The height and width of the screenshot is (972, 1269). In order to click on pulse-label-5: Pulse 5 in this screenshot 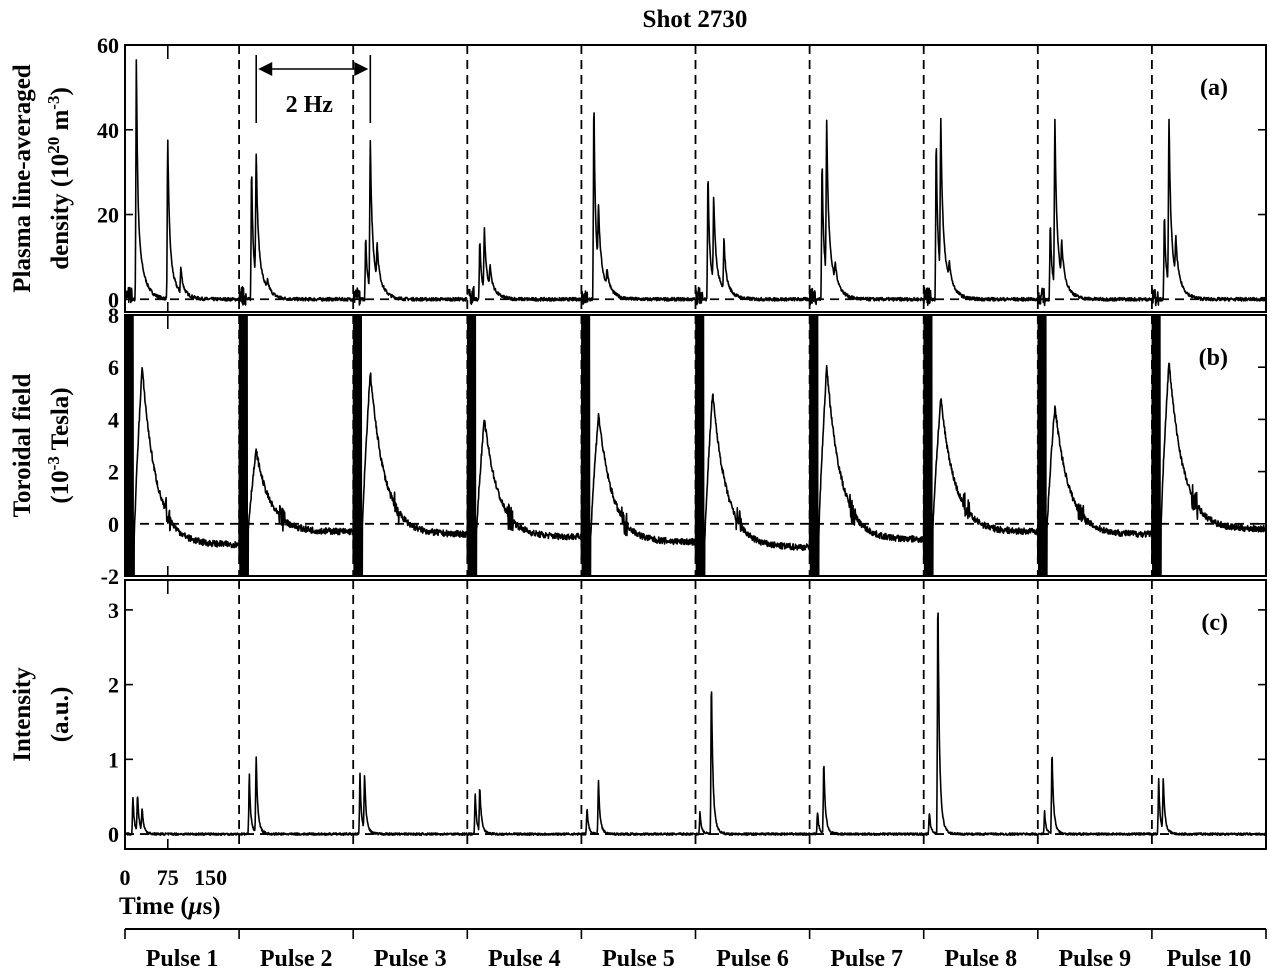, I will do `click(638, 959)`.